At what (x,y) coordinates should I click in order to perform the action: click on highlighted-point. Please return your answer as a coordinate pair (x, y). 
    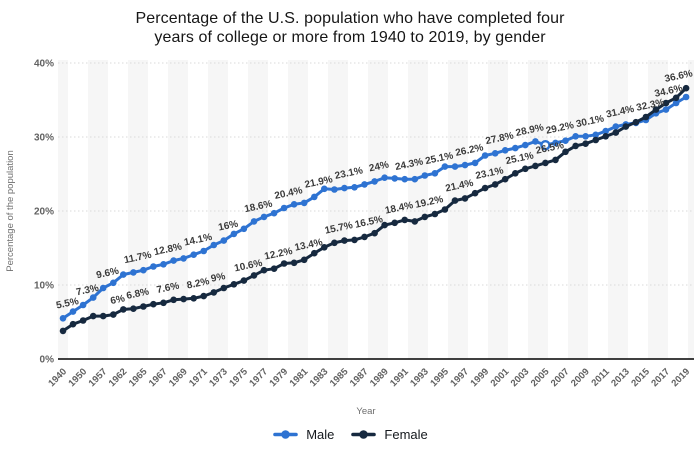
    Looking at the image, I should click on (545, 145).